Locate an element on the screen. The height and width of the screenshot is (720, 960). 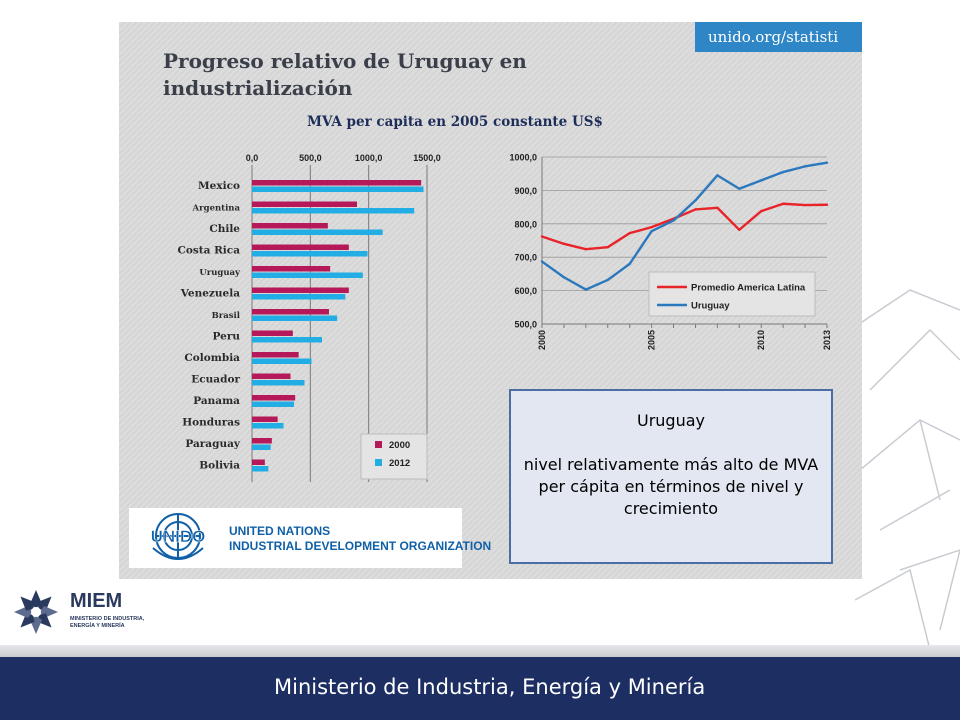
bar-category-label-chile: Chile is located at coordinates (224, 229).